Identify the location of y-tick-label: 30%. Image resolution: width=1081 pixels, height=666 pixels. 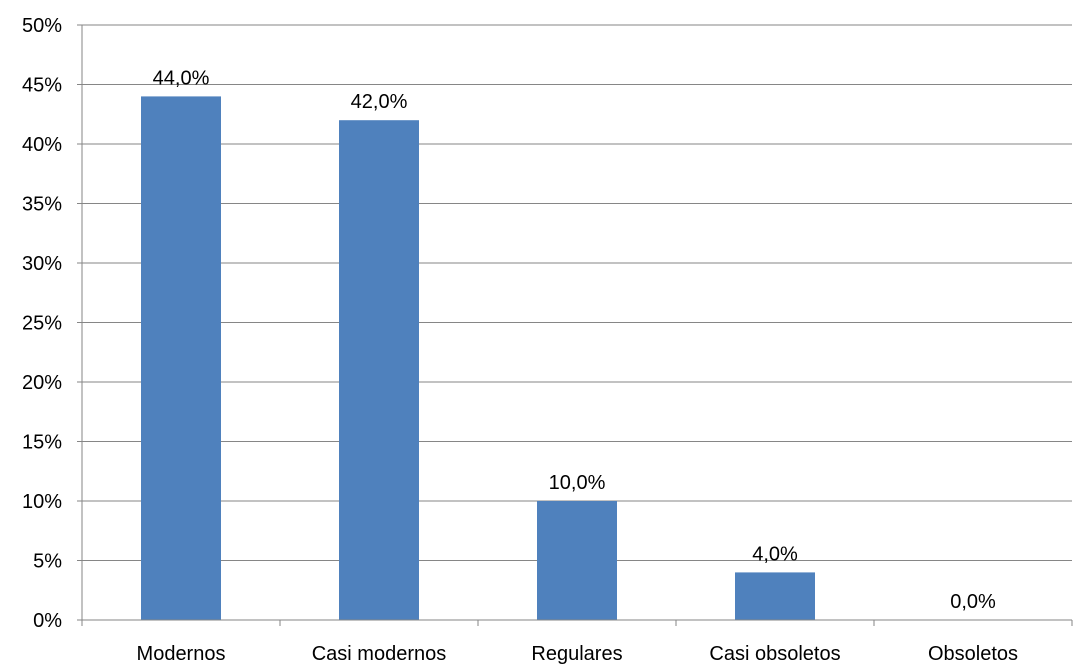
(42, 264).